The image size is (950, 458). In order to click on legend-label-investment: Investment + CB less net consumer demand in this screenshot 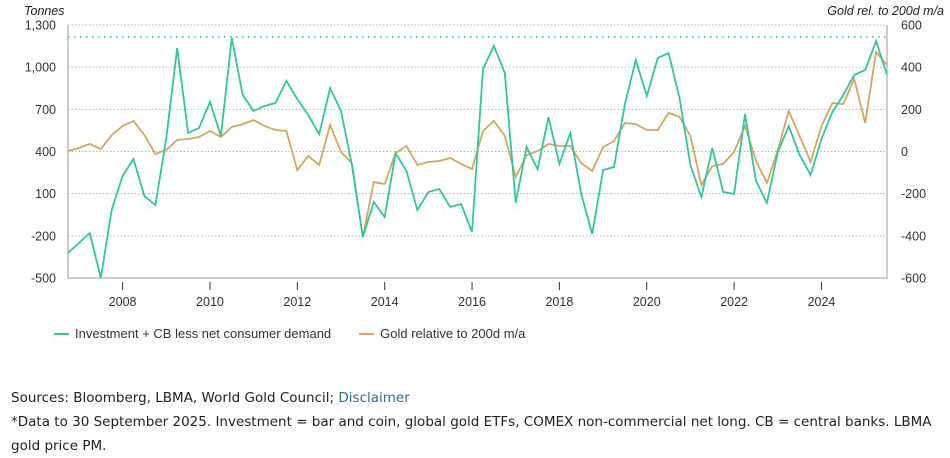, I will do `click(203, 333)`.